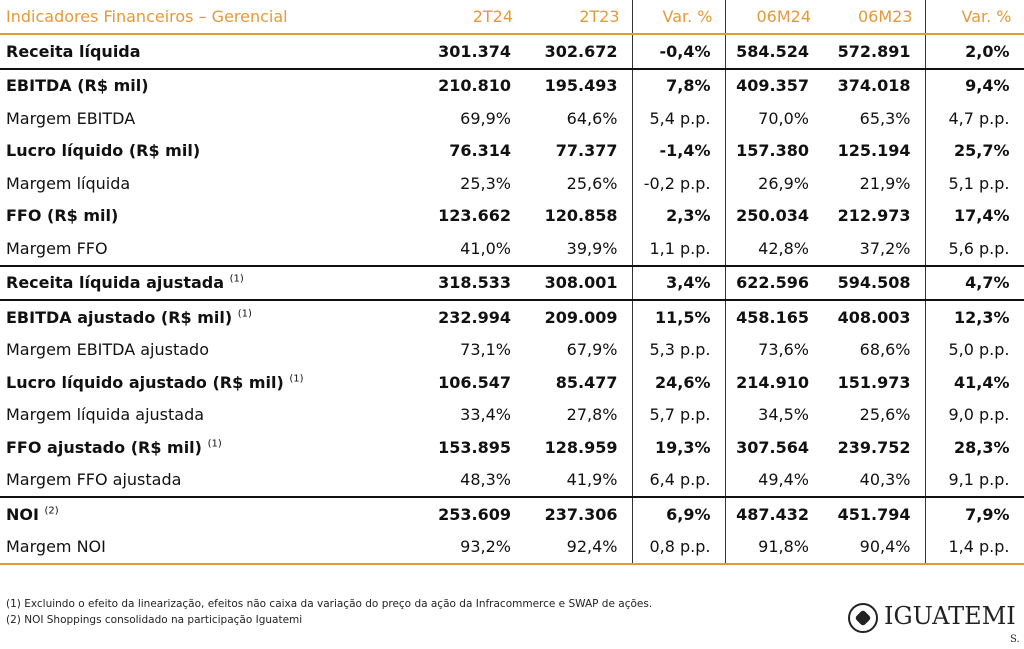  What do you see at coordinates (73, 51) in the screenshot?
I see `row-label: Receita líquida` at bounding box center [73, 51].